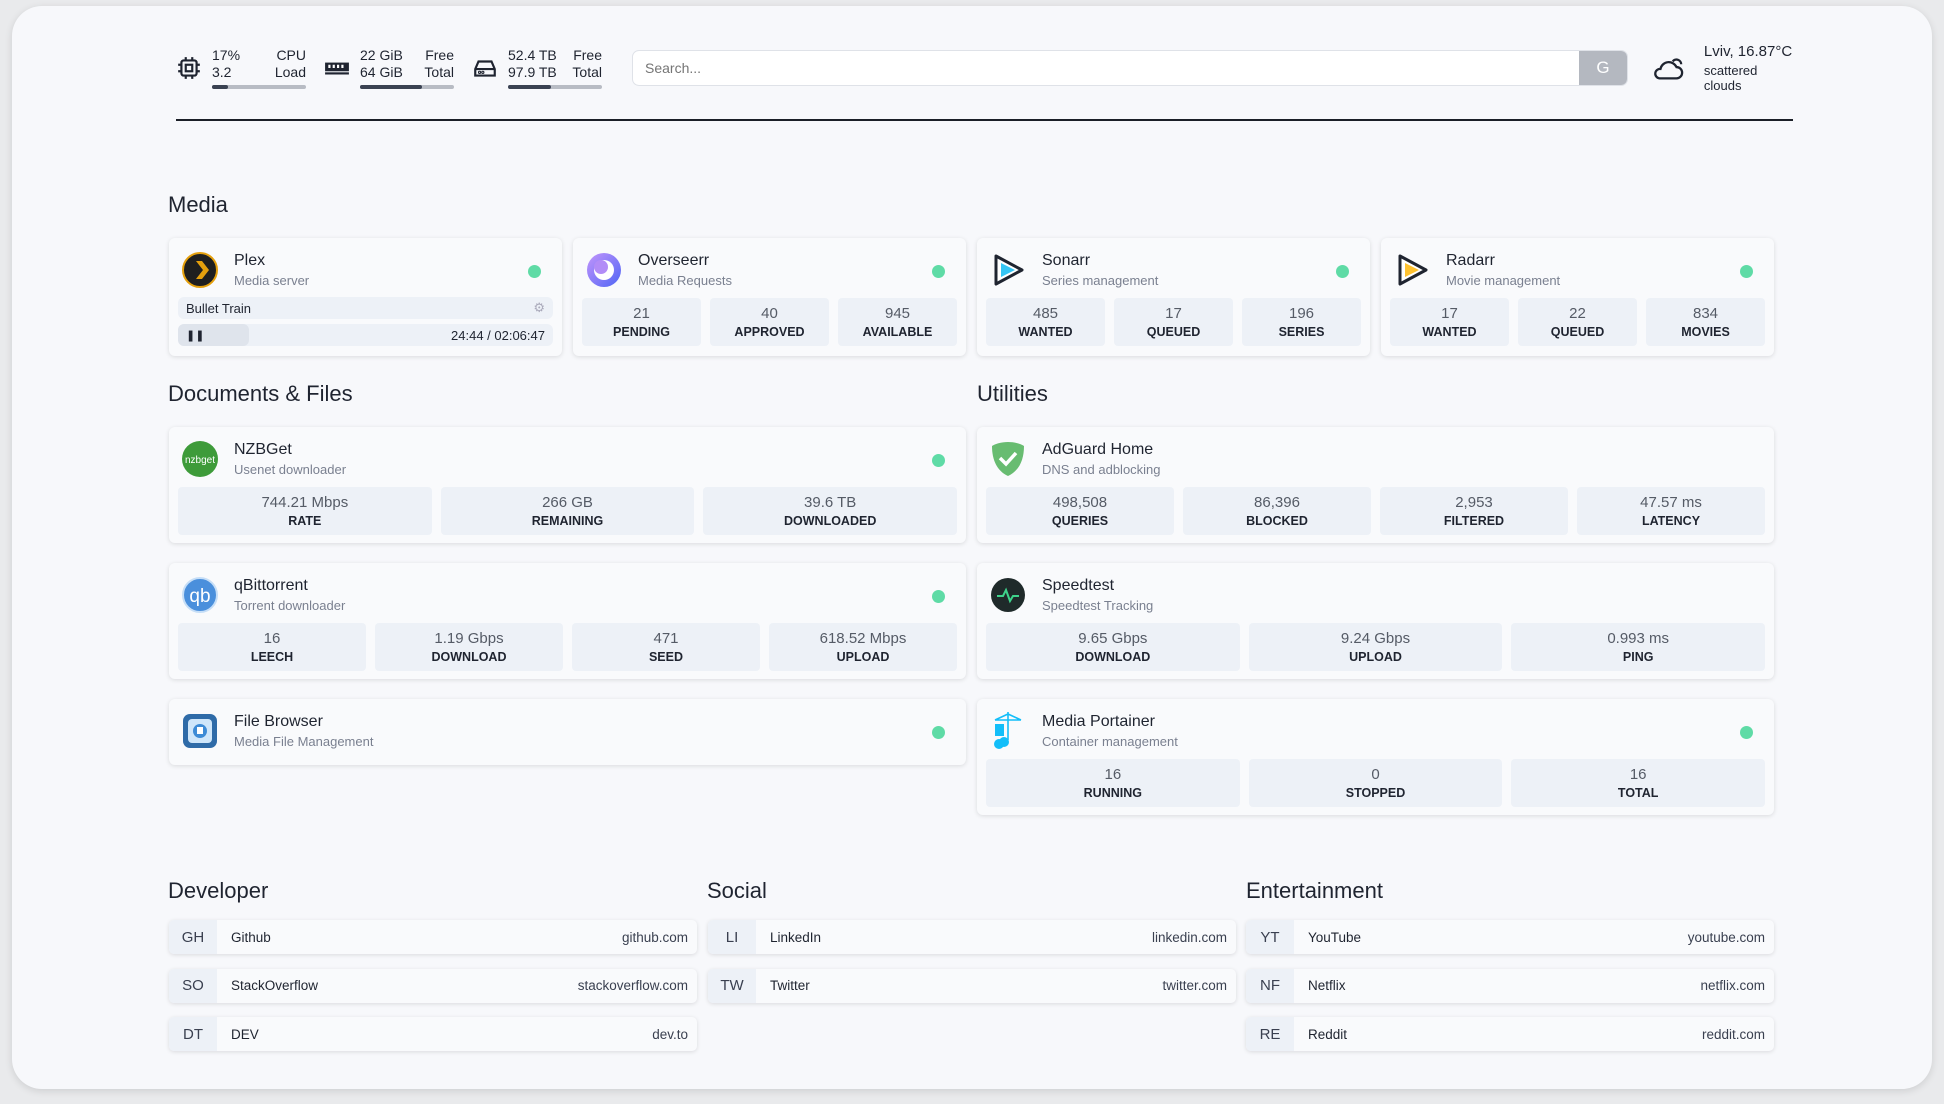 The height and width of the screenshot is (1104, 1944). I want to click on bookmark-name: StackOverflow, so click(275, 985).